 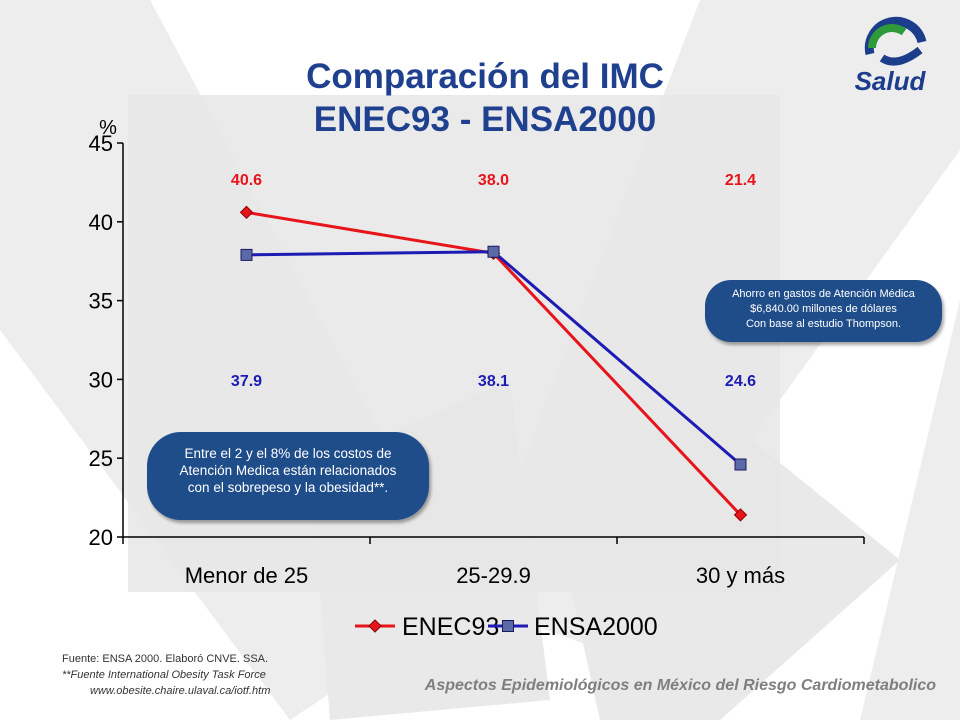 What do you see at coordinates (493, 381) in the screenshot?
I see `data-label-ensa2000: 38.1` at bounding box center [493, 381].